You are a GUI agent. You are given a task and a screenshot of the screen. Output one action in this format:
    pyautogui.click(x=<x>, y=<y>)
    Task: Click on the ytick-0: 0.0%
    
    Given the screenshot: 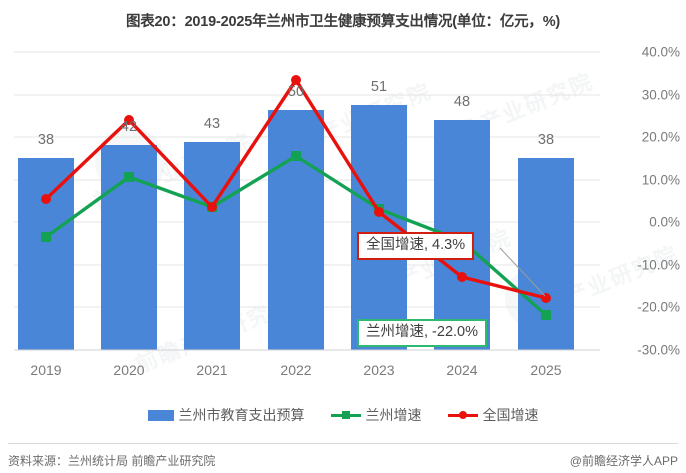 What is the action you would take?
    pyautogui.click(x=664, y=222)
    